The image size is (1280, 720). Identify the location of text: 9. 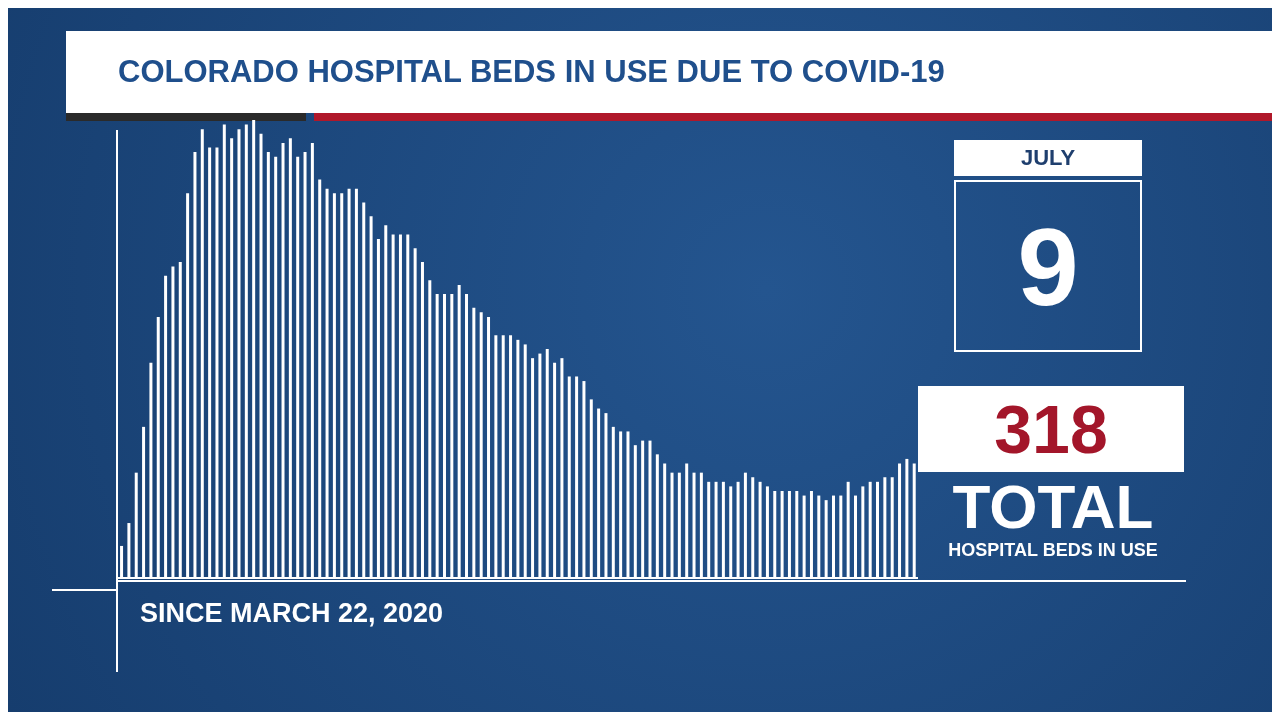
(1048, 266).